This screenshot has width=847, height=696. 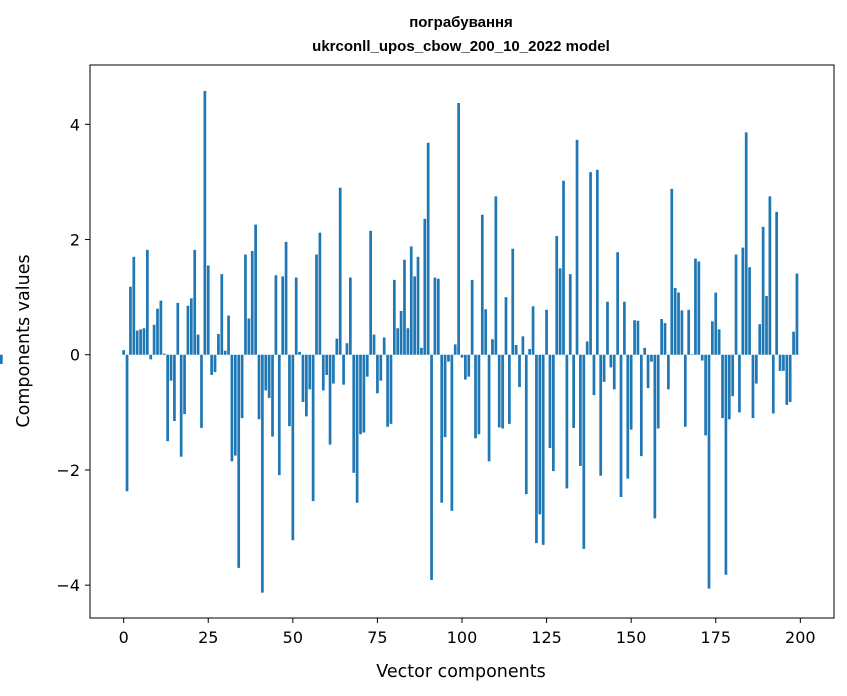 I want to click on chart-title-line1: пограбування, so click(x=461, y=22).